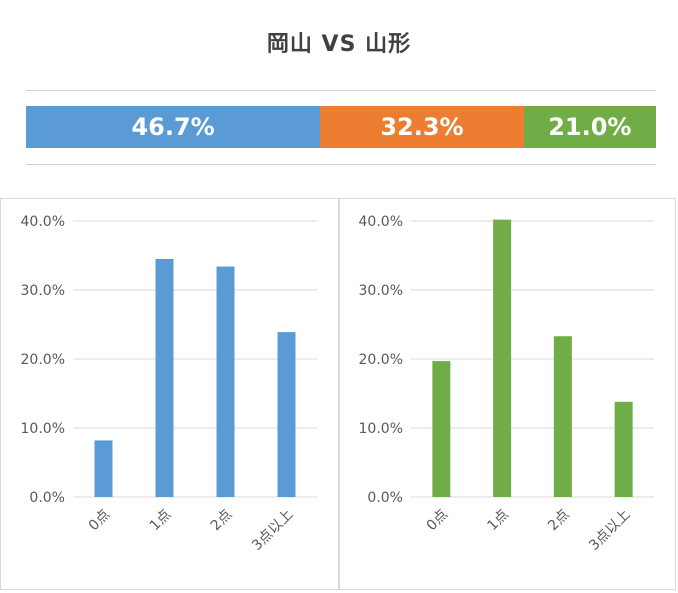 This screenshot has width=678, height=593. Describe the element at coordinates (341, 90) in the screenshot. I see `top-divider` at that location.